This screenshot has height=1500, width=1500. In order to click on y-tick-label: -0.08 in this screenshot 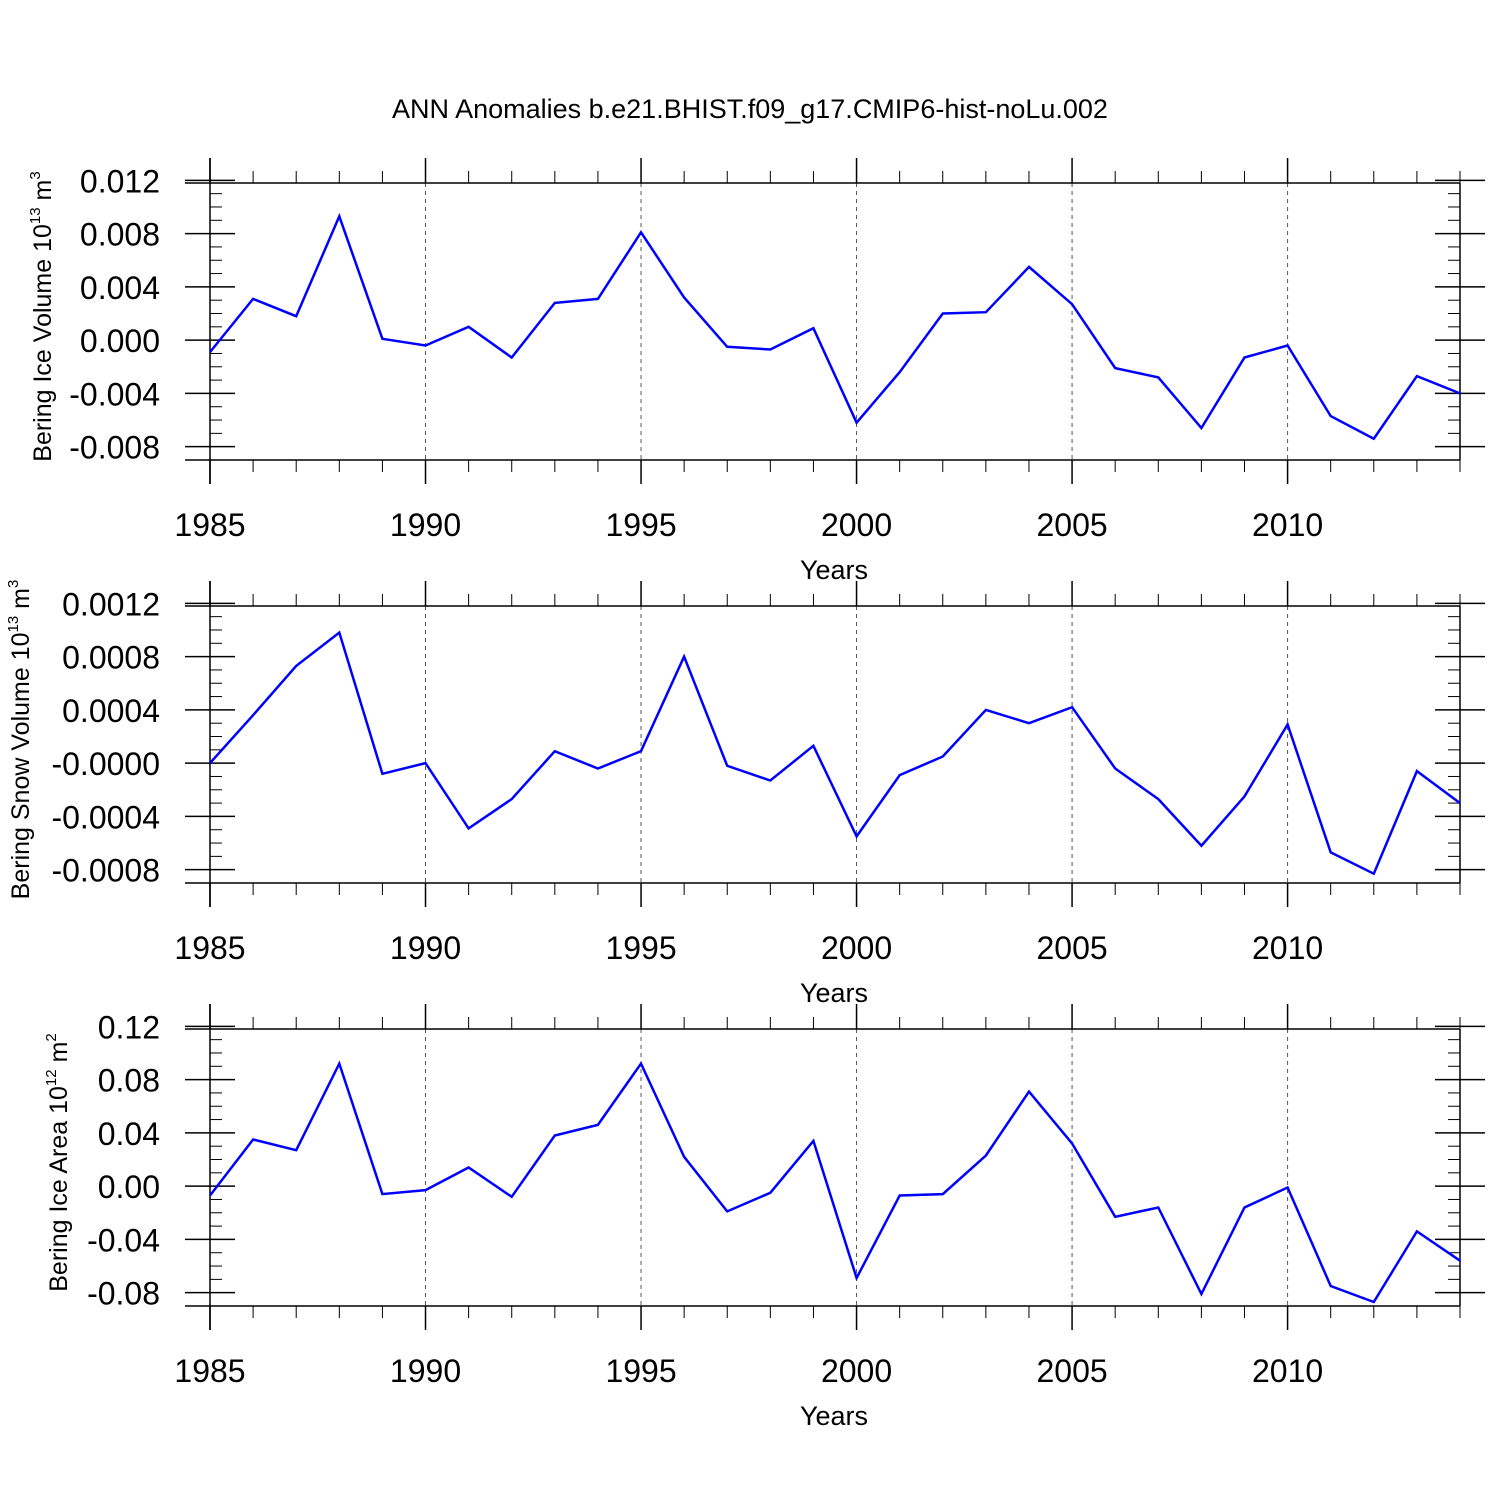, I will do `click(123, 1294)`.